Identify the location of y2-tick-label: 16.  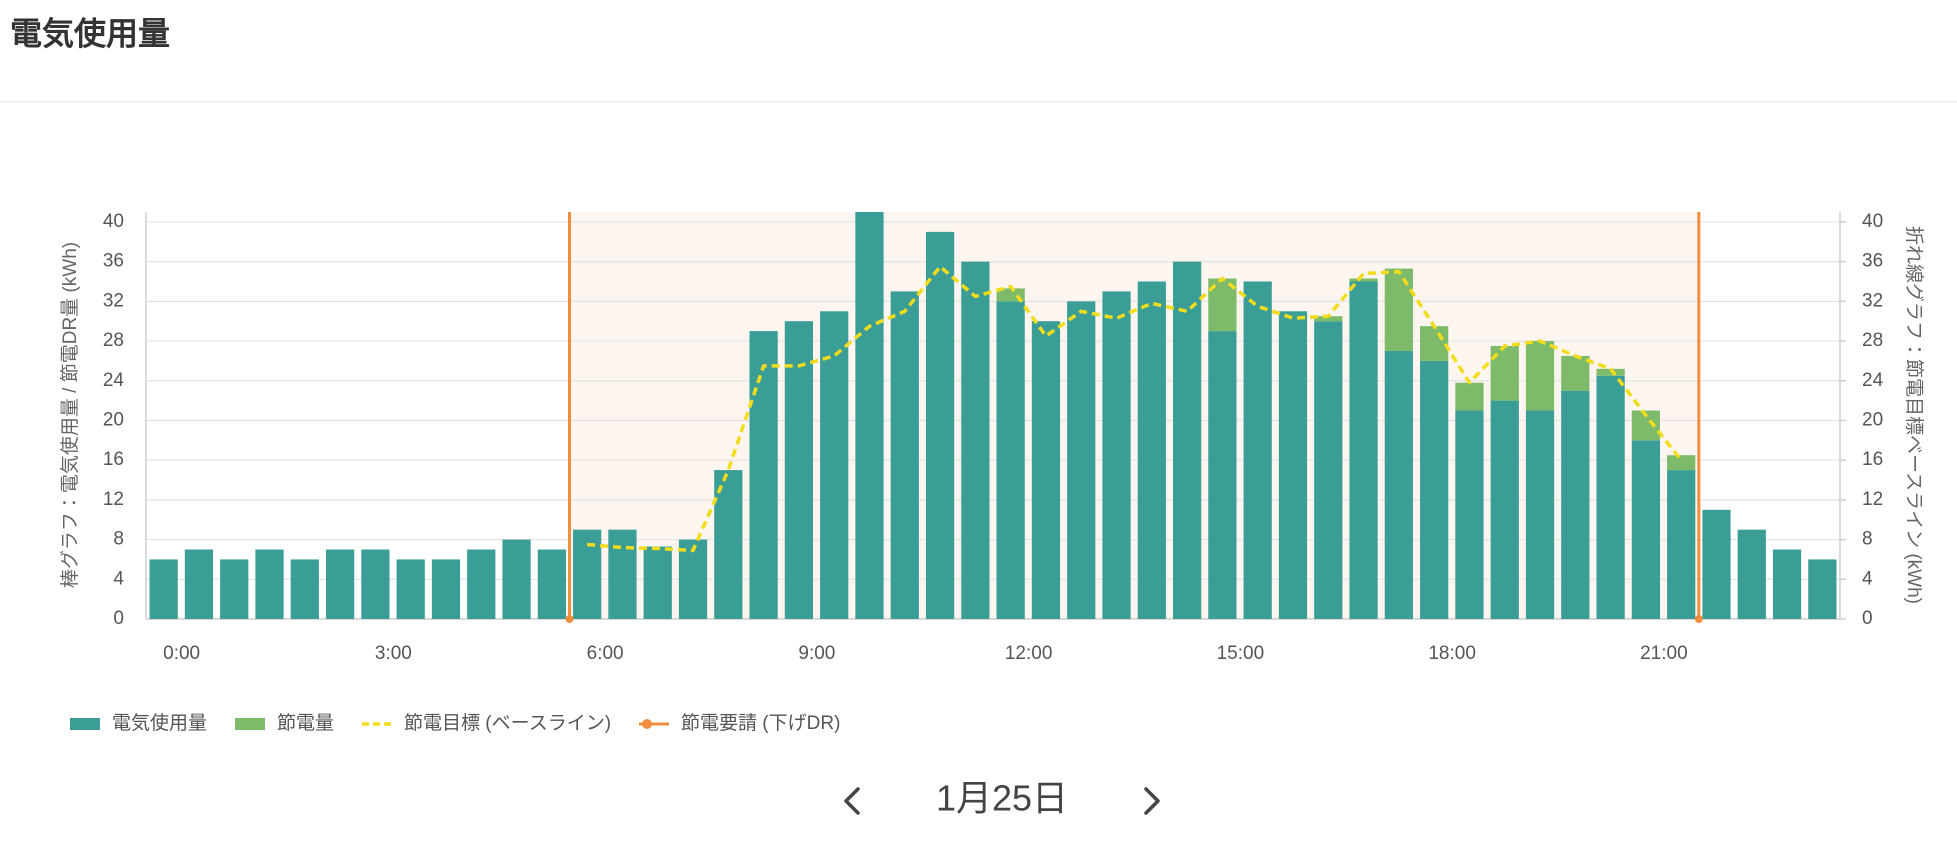
(1872, 459).